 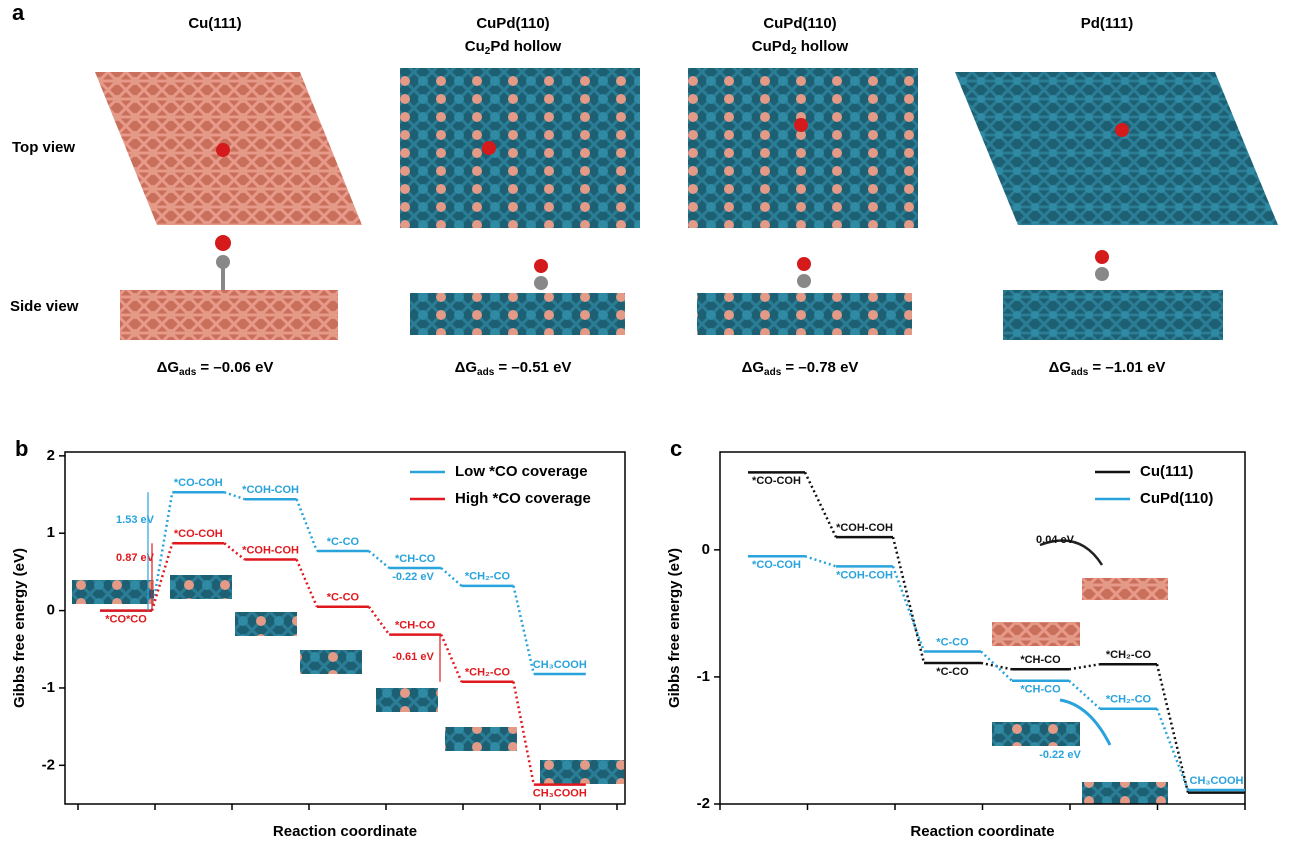 I want to click on adsorption-energy: ΔGads = –0.06 eV, so click(x=215, y=368).